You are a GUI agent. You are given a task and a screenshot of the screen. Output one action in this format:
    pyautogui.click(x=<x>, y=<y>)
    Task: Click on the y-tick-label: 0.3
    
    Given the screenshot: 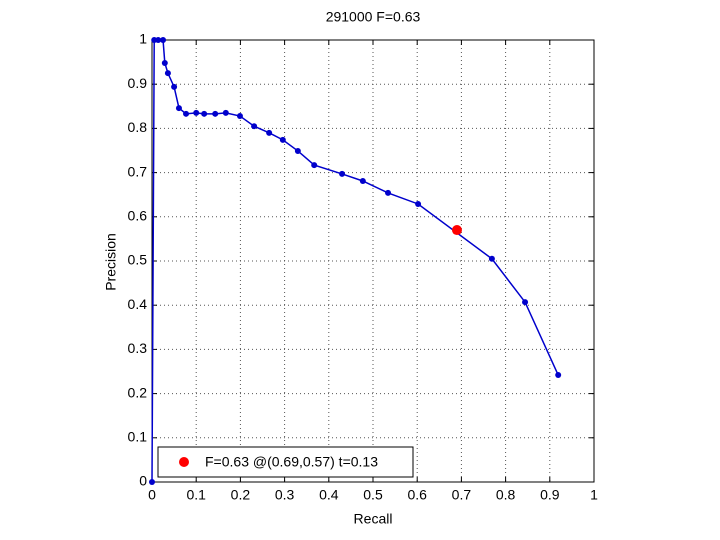 What is the action you would take?
    pyautogui.click(x=138, y=348)
    